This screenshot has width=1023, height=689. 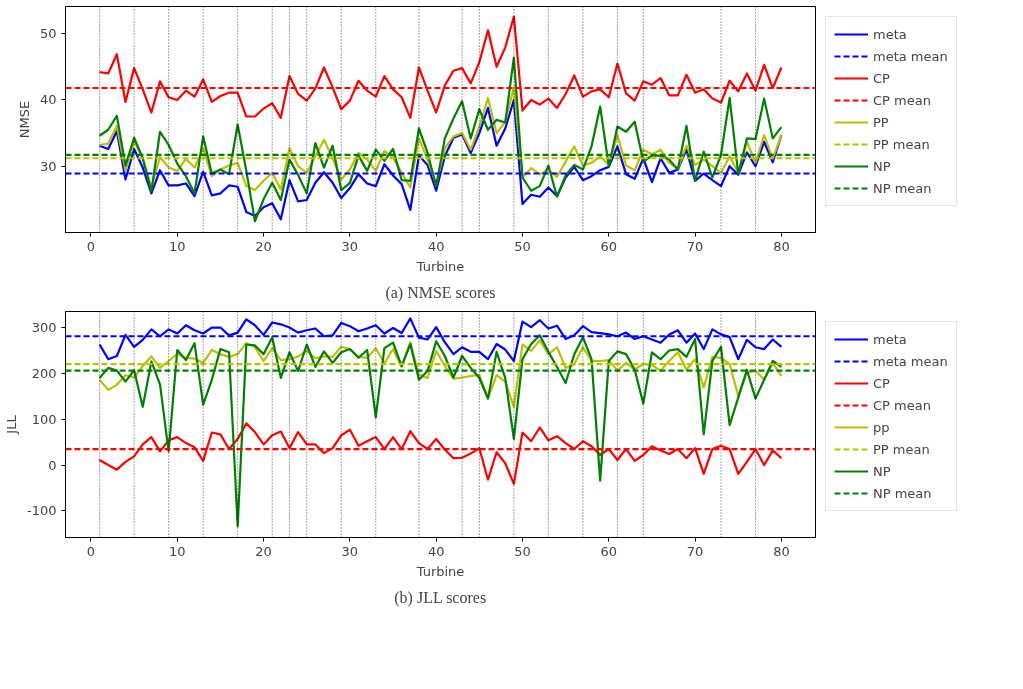 What do you see at coordinates (11, 424) in the screenshot?
I see `y-axis-title: JLL` at bounding box center [11, 424].